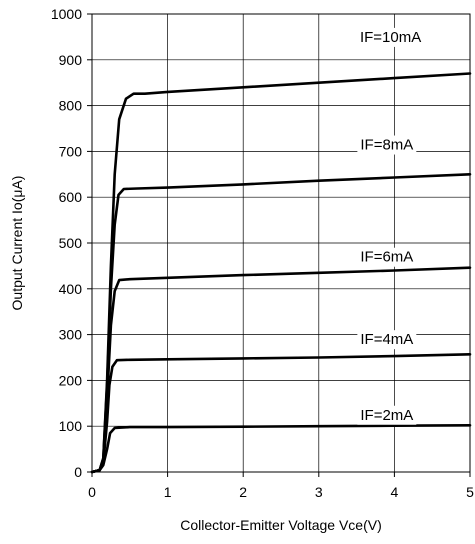  I want to click on x-ticks: 0 1 2 3 4 5, so click(281, 486).